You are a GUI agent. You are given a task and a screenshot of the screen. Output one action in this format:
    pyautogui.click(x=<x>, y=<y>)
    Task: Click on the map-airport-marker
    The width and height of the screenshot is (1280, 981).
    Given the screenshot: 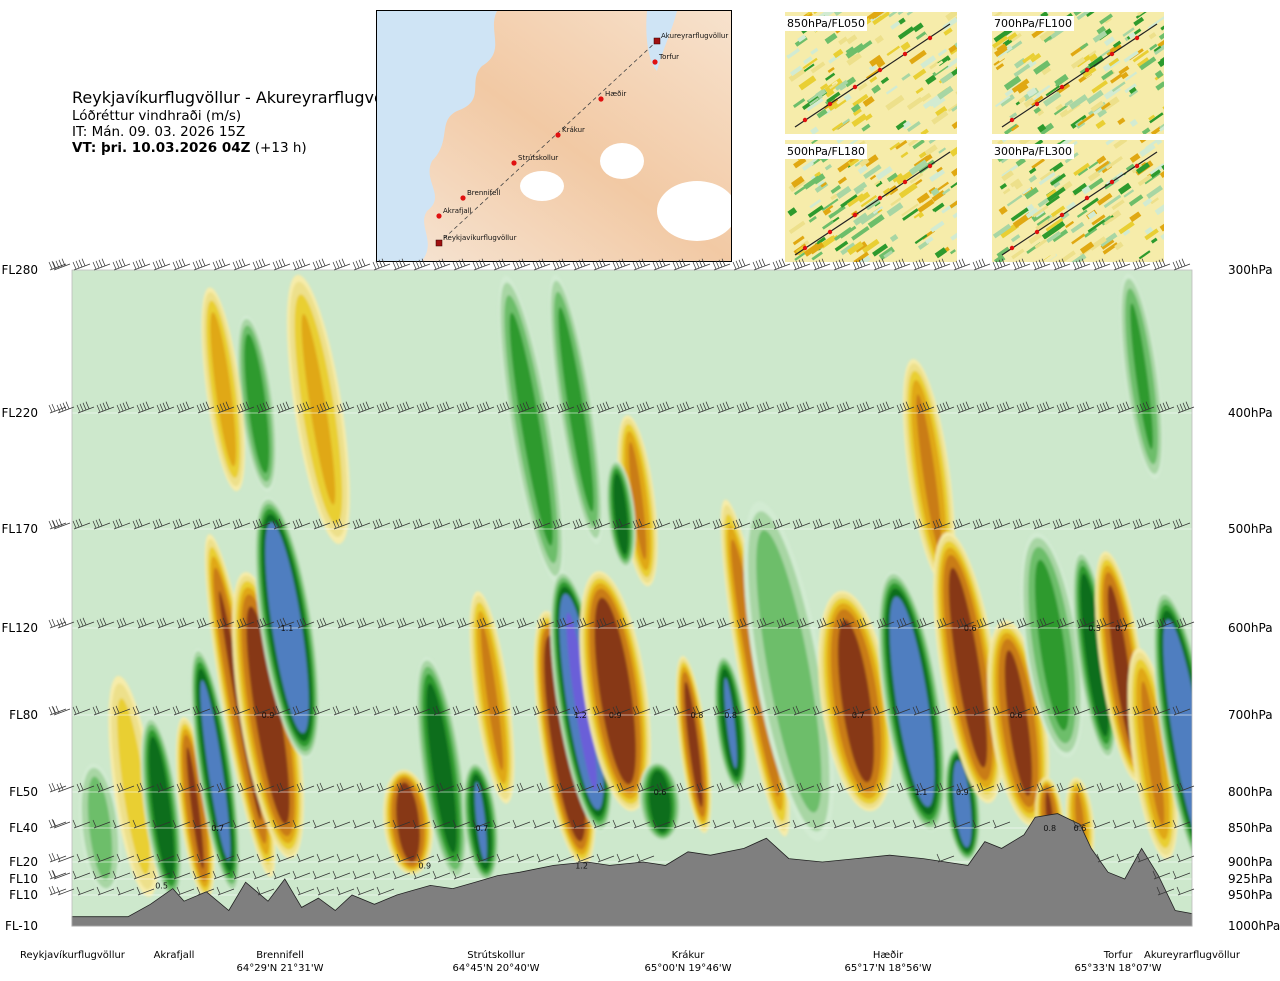 What is the action you would take?
    pyautogui.click(x=657, y=41)
    